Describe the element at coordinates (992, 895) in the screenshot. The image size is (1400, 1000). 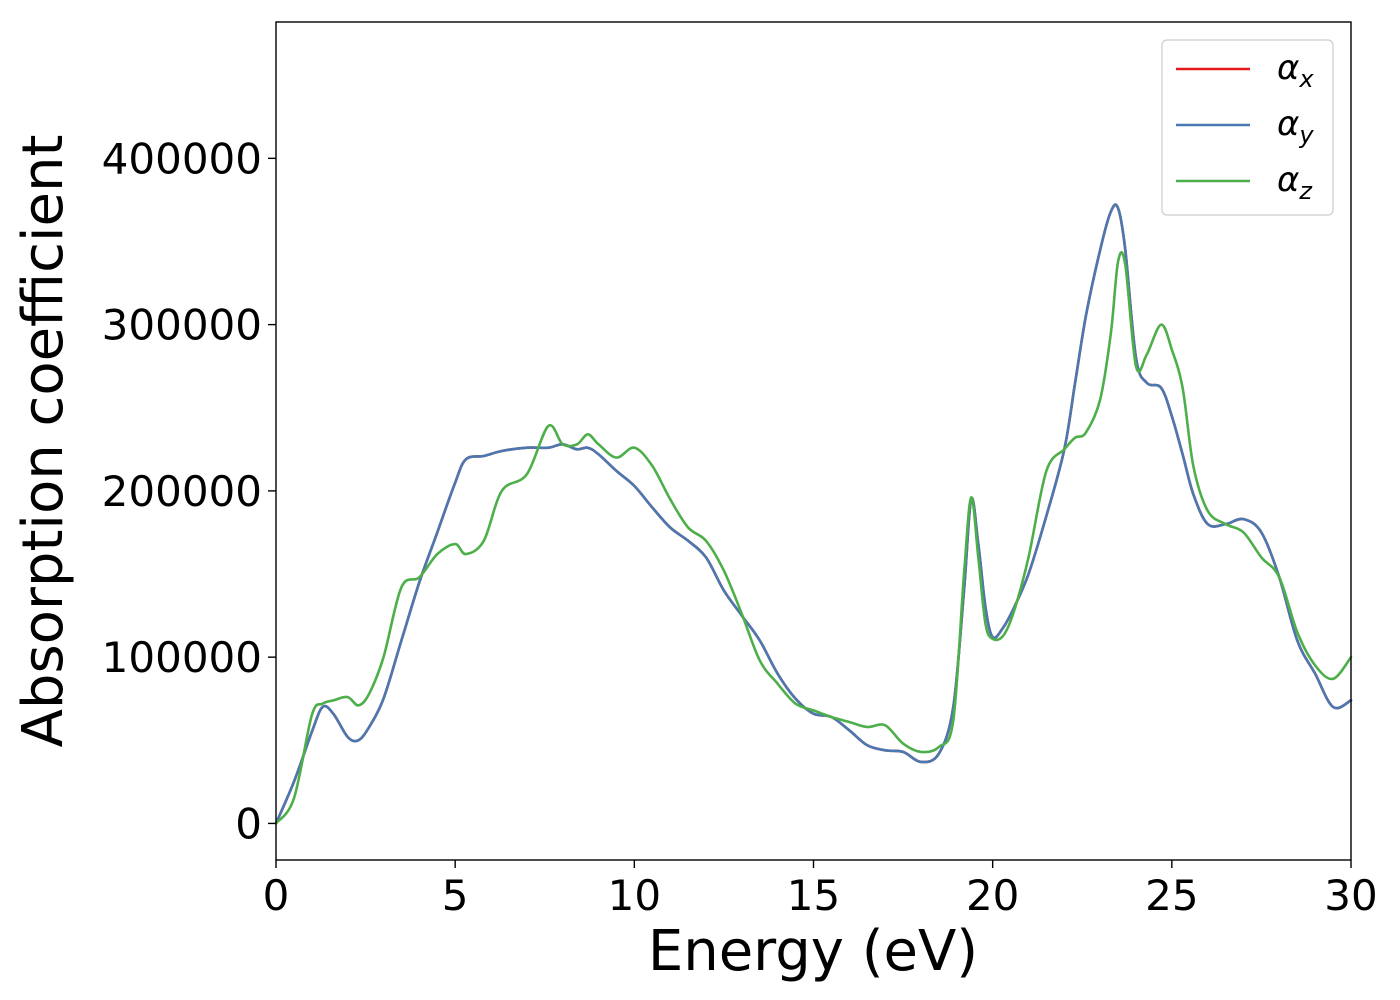
I see `x-tick-label: 20` at that location.